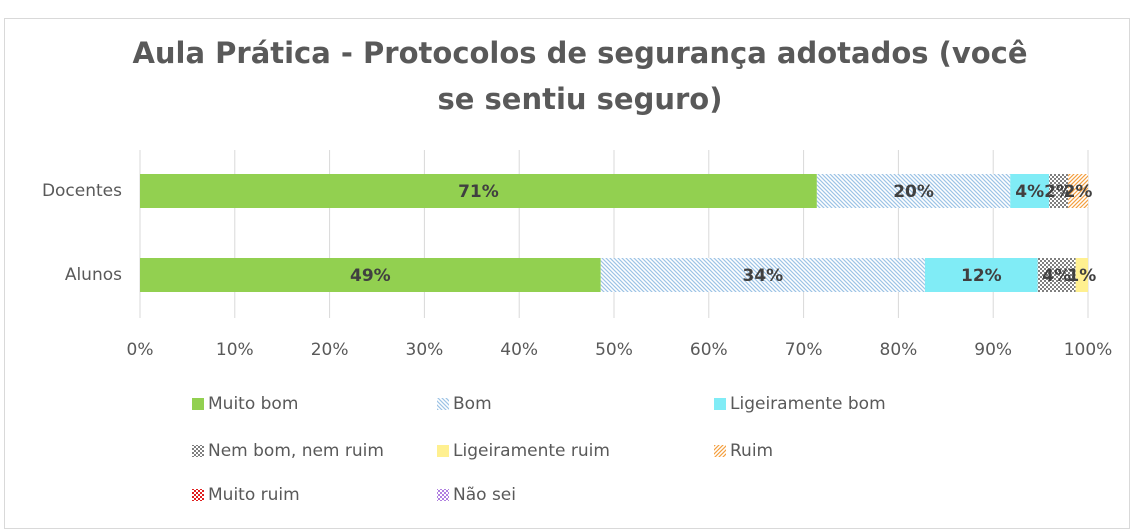 The image size is (1134, 530). What do you see at coordinates (808, 404) in the screenshot?
I see `legend-label: Ligeiramente bom` at bounding box center [808, 404].